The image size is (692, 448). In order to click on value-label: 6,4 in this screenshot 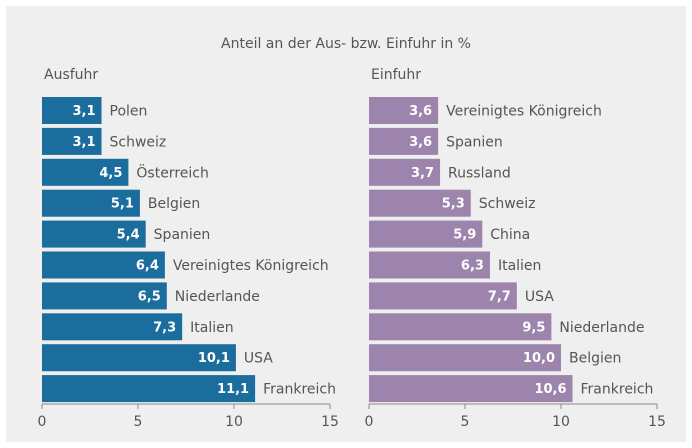, I will do `click(147, 266)`.